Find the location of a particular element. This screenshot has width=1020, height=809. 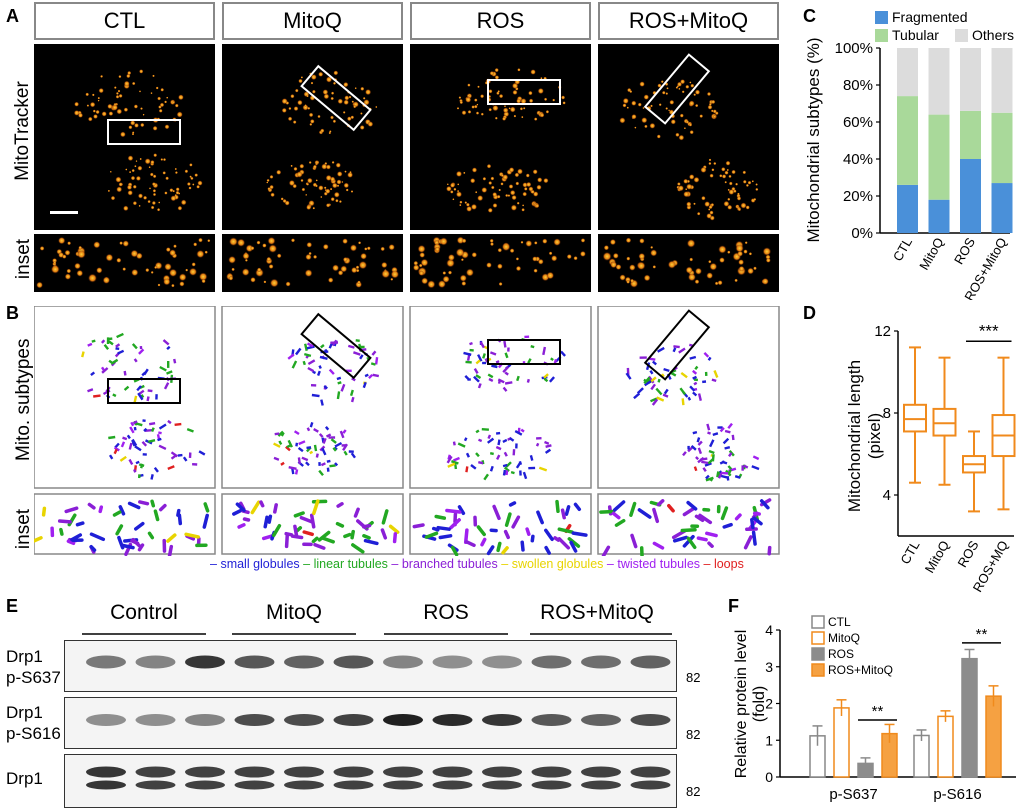

f-legend-label: ROS+MitoQ is located at coordinates (860, 670).